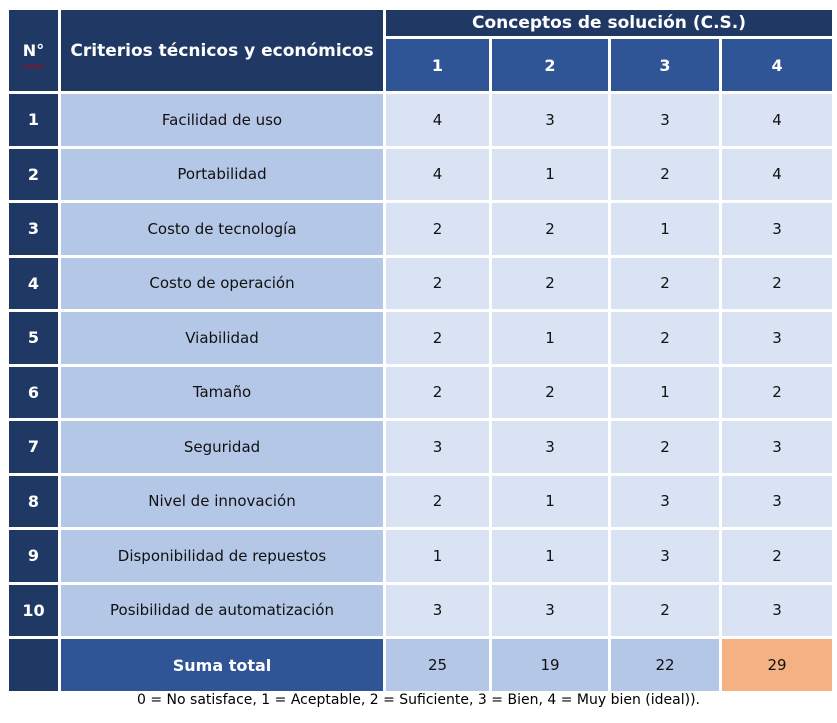 This screenshot has width=837, height=723. I want to click on table-row: 3 Costo de tecnología 2 2 1 3, so click(421, 229).